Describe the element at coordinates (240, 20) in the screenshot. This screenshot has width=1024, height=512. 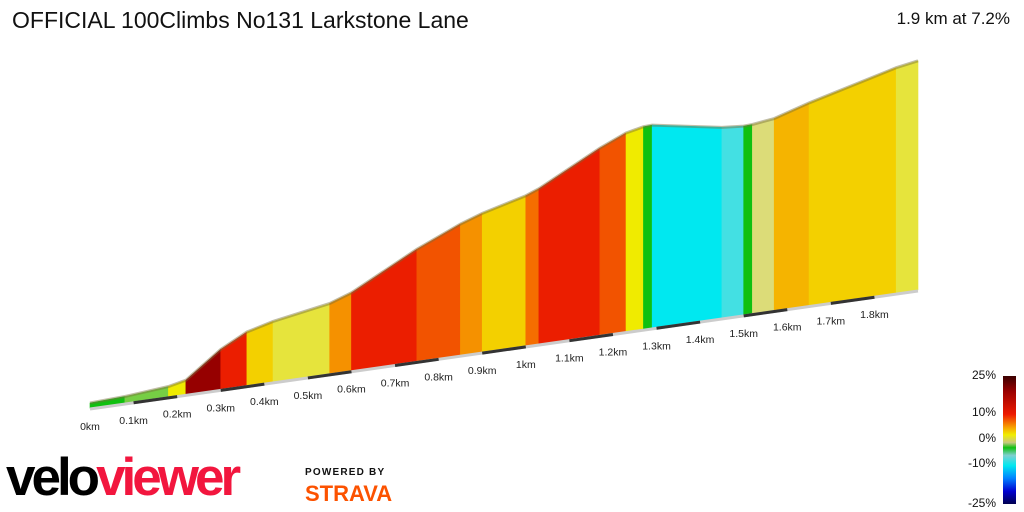
I see `page-title: OFFICIAL 100Climbs No131 Larkstone Lane` at that location.